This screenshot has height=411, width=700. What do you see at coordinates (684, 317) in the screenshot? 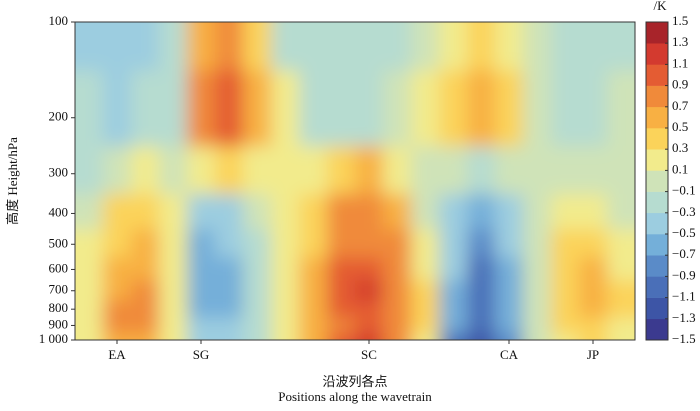
I see `colorbar-tick-label: −1.3` at bounding box center [684, 317].